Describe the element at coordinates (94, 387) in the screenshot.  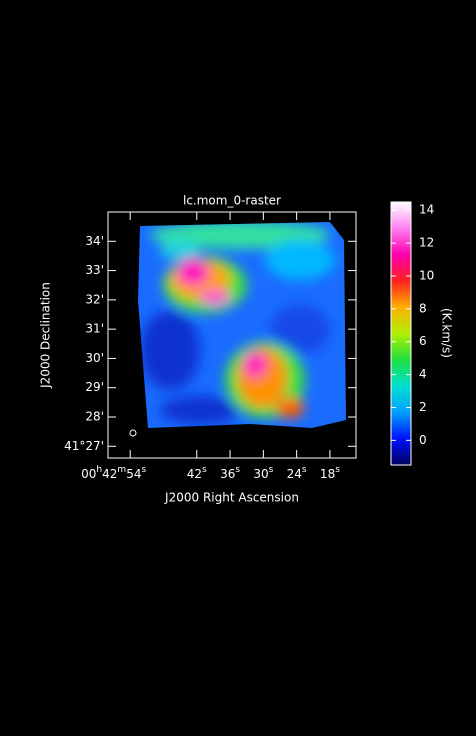
I see `y-tick-label: 29'` at that location.